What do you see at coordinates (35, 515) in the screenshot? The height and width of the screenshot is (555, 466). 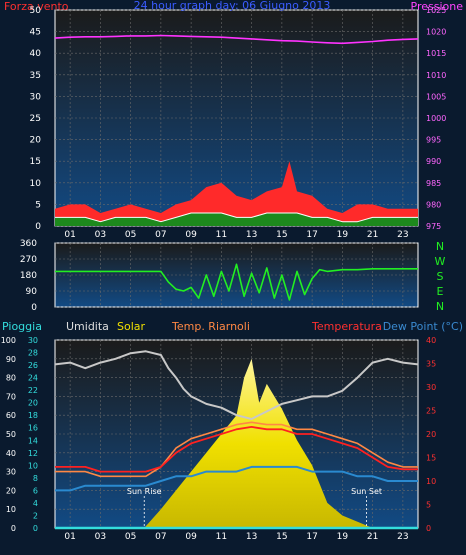 I see `solar-y-tick-label: 2` at bounding box center [35, 515].